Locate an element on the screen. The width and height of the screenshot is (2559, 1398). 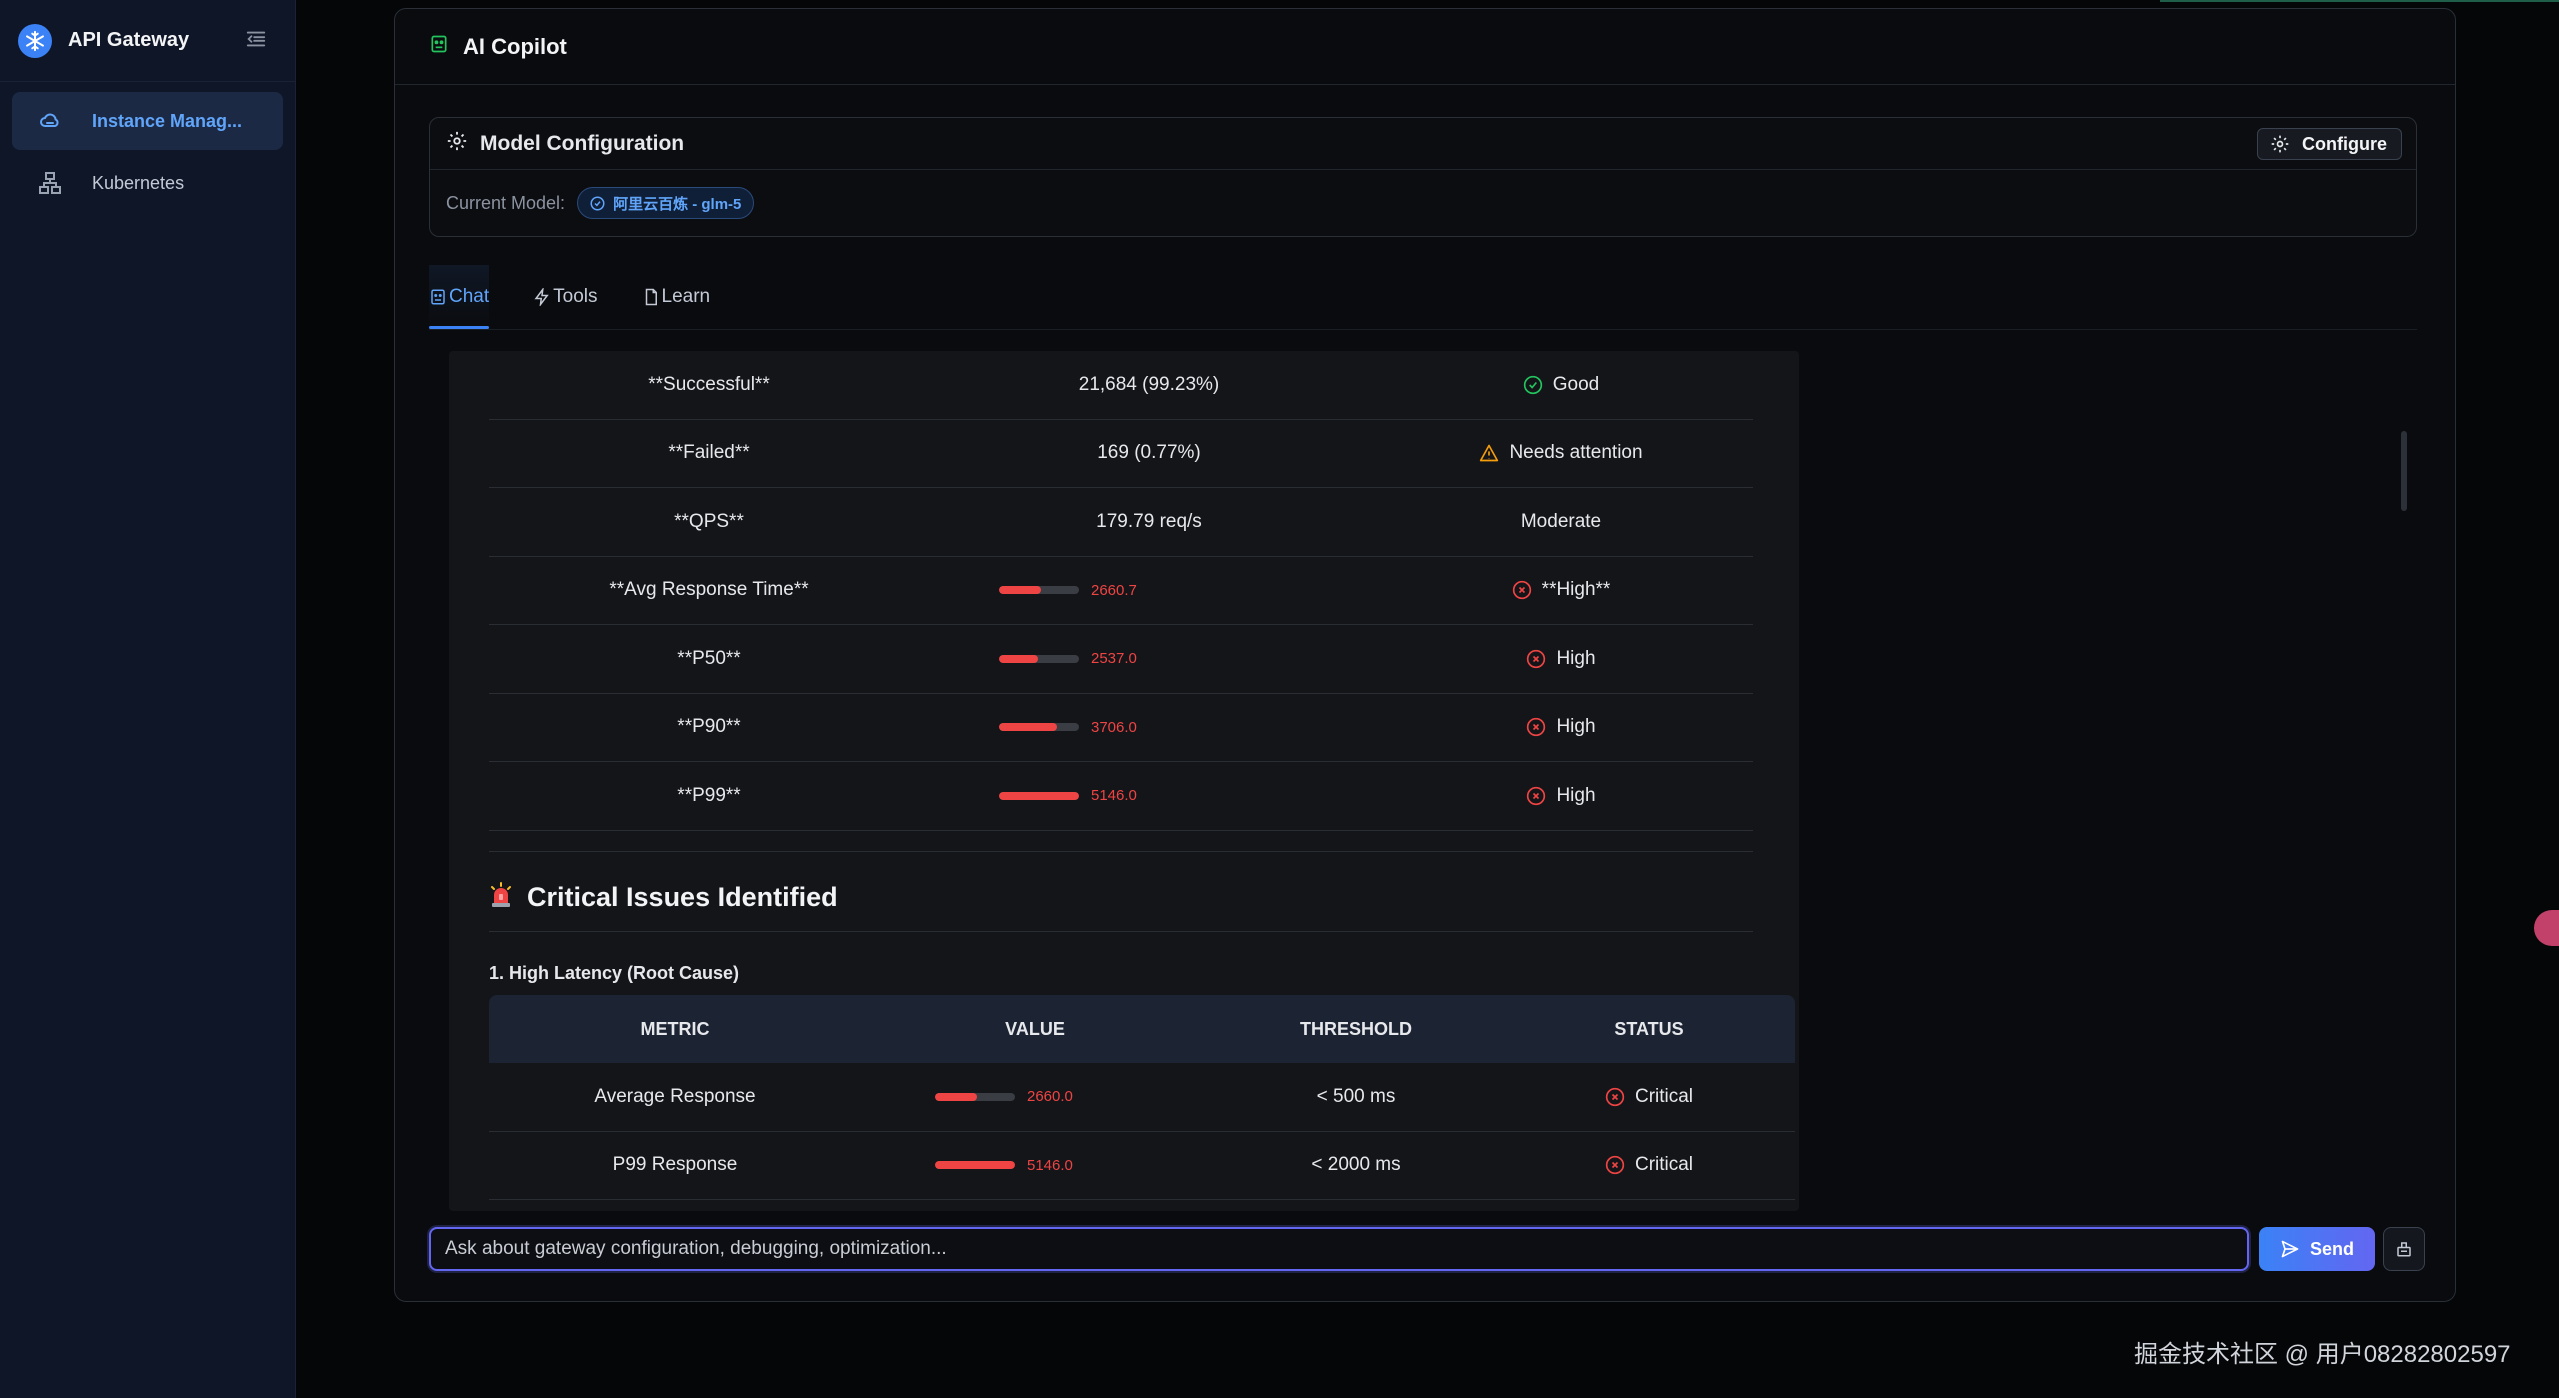
metric-value-cell: 2537.0 is located at coordinates (1149, 658).